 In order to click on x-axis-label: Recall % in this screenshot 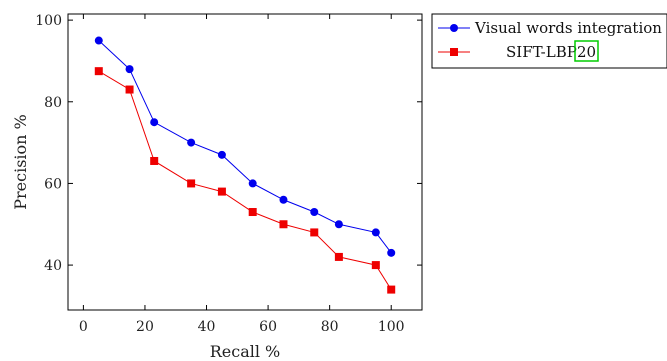, I will do `click(245, 351)`.